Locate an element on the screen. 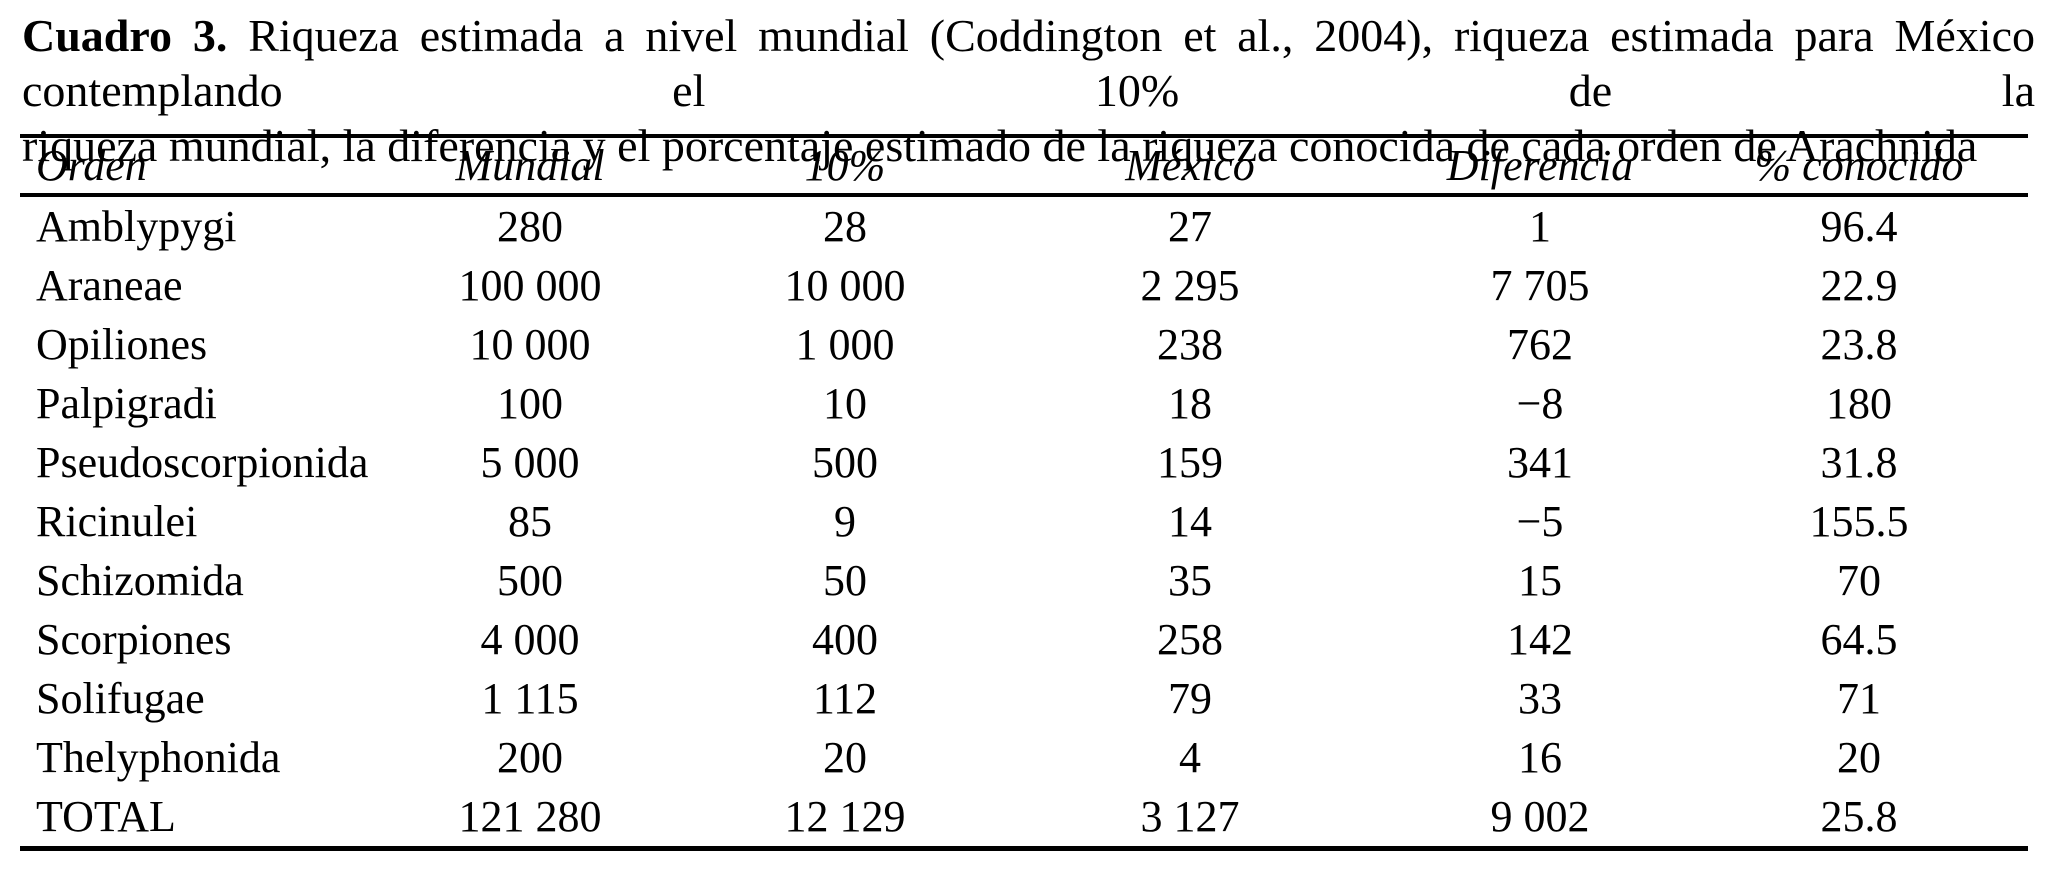 The width and height of the screenshot is (2049, 869). value-cell: 238 is located at coordinates (1190, 344).